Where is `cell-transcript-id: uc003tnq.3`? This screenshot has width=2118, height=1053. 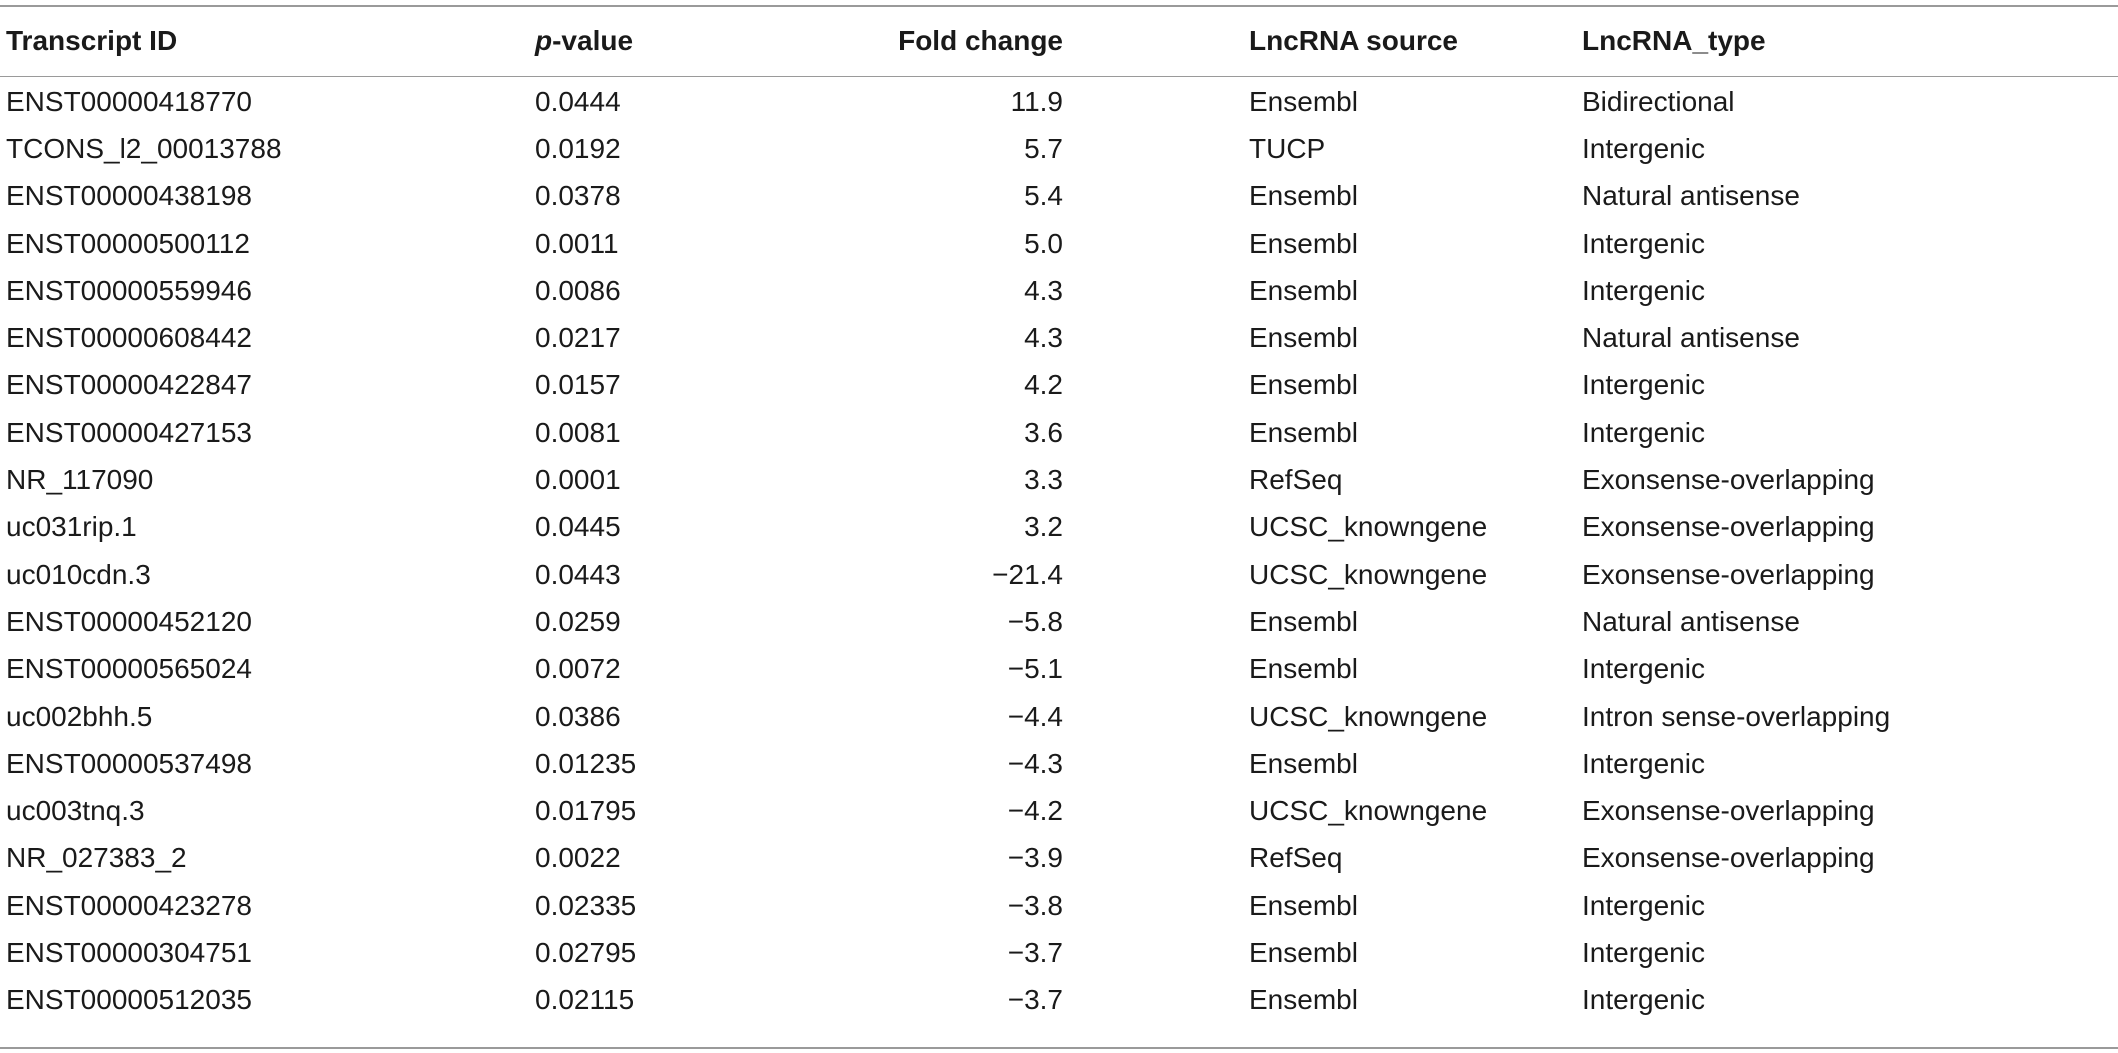
cell-transcript-id: uc003tnq.3 is located at coordinates (75, 811).